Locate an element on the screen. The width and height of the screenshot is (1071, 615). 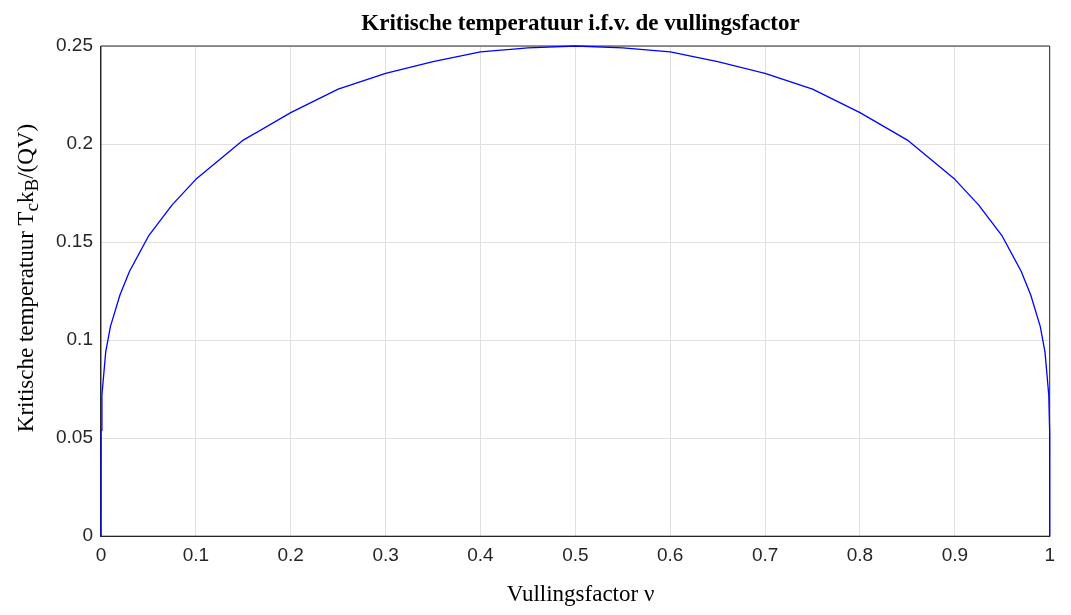
x-tick-label: 0.1 is located at coordinates (196, 554).